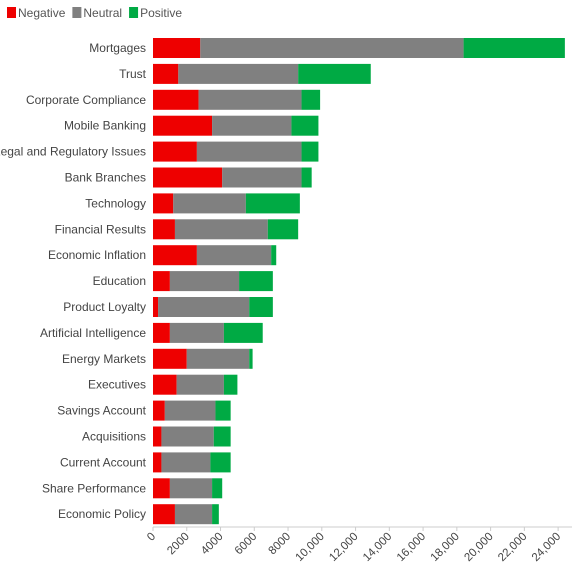 This screenshot has width=579, height=577. What do you see at coordinates (218, 358) in the screenshot?
I see `bar-energy-markets-neutral` at bounding box center [218, 358].